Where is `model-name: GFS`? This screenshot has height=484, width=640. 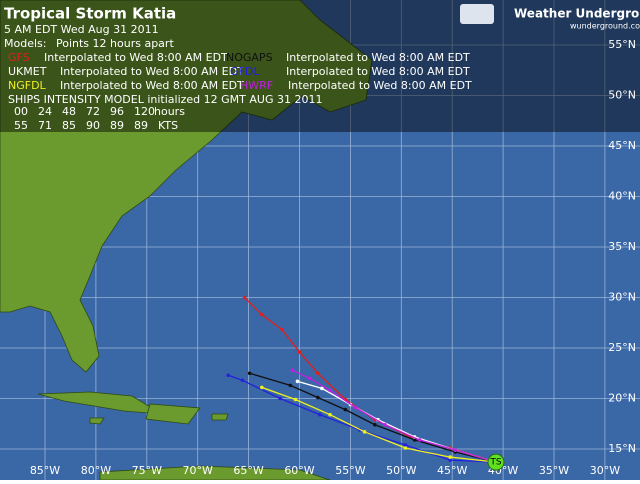
model-name: GFS is located at coordinates (19, 57).